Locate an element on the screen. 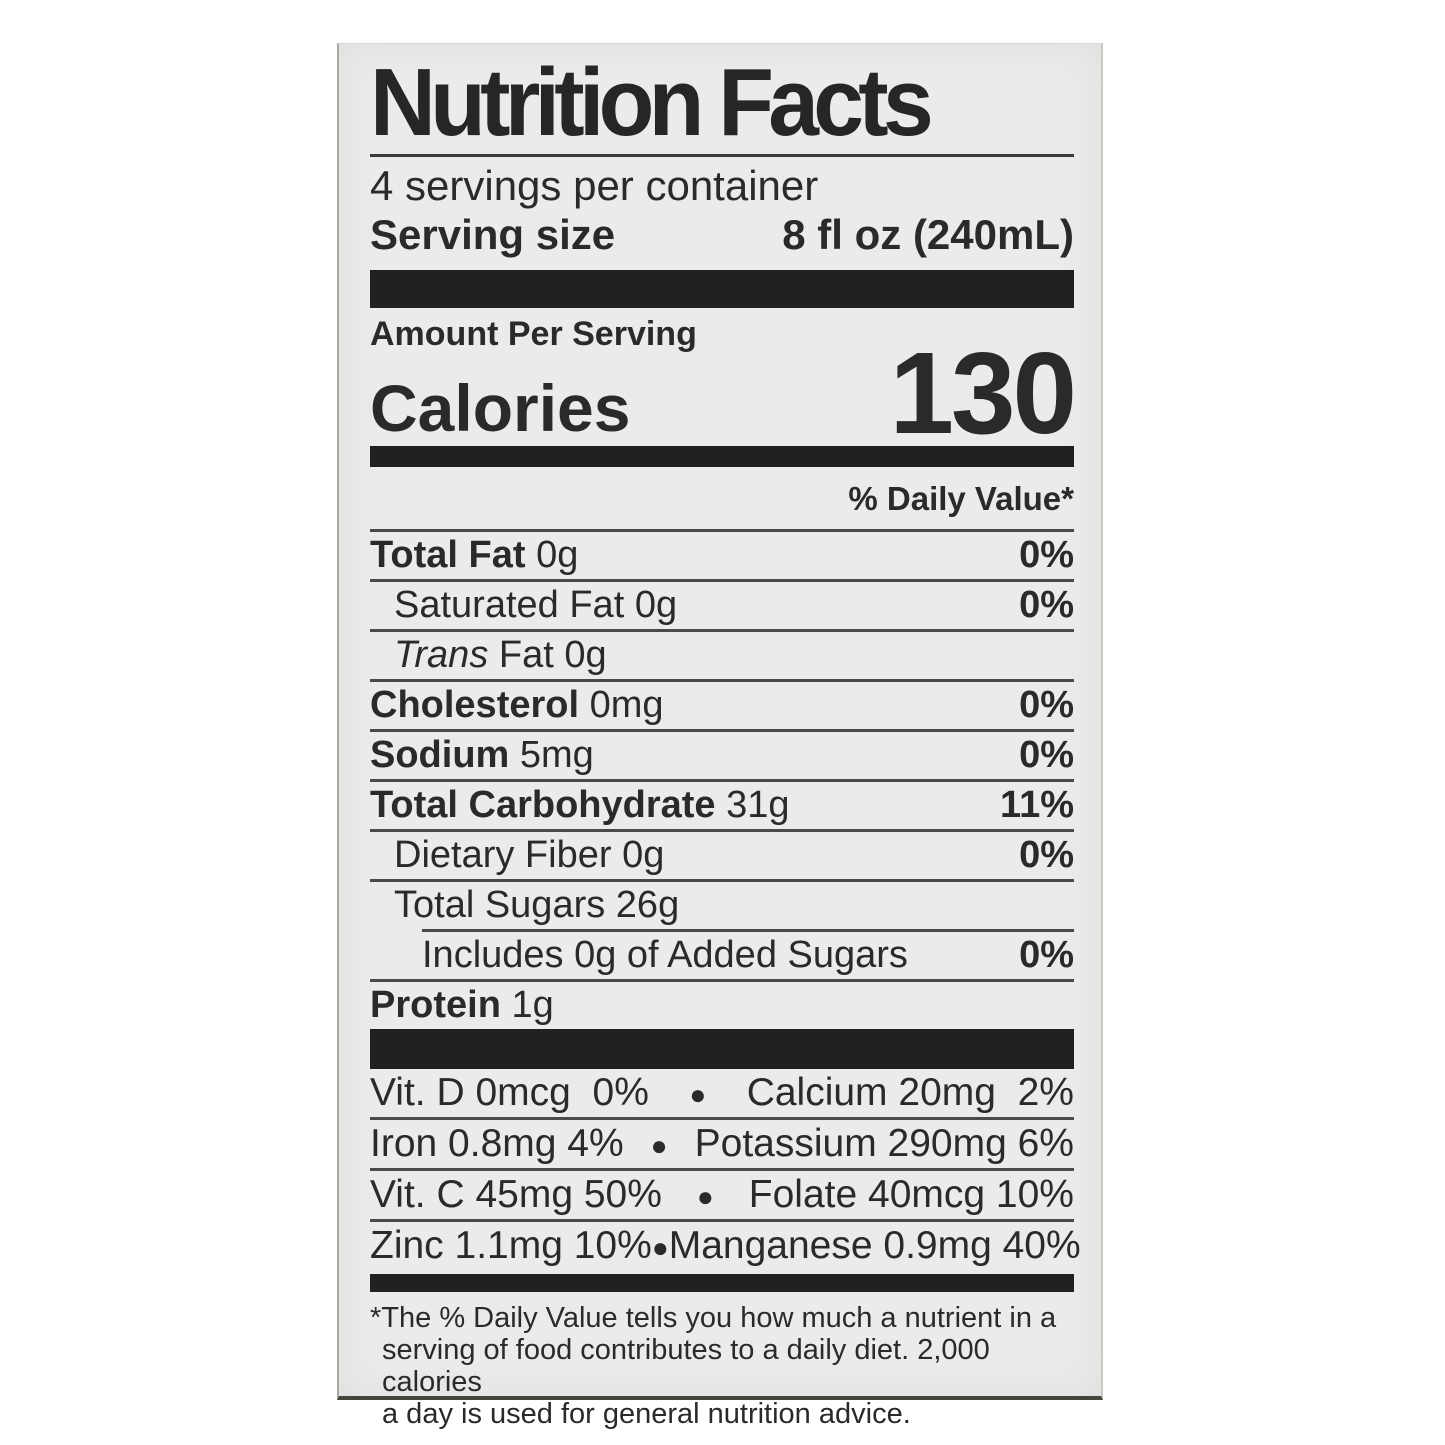 The image size is (1445, 1445). serving-size-row: Serving size 8 fl oz (240mL) is located at coordinates (722, 234).